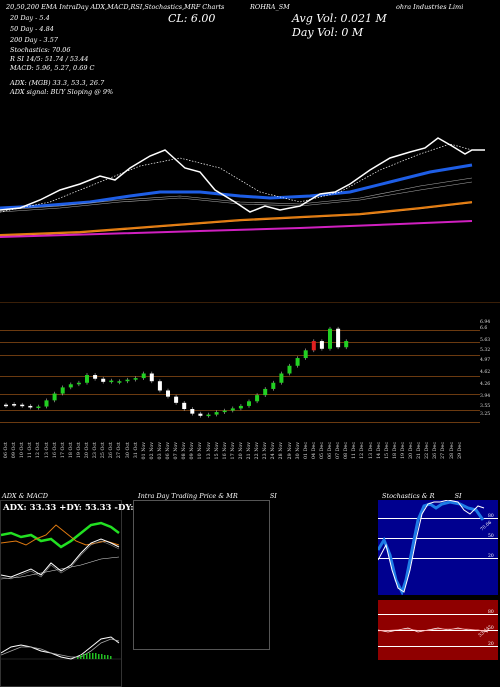 This screenshot has height=687, width=500. Describe the element at coordinates (188, 496) in the screenshot. I see `intraday-title-text: Intra Day Trading Price & MR` at that location.